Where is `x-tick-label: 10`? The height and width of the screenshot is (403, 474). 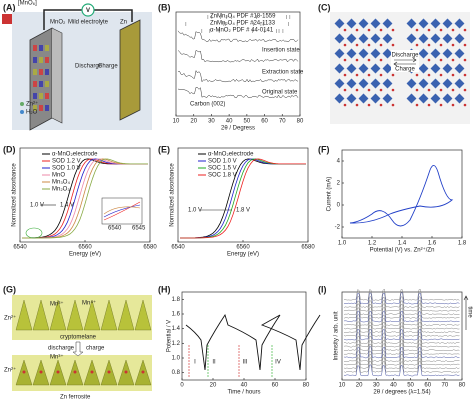 x-tick-label: 10 is located at coordinates (342, 386).